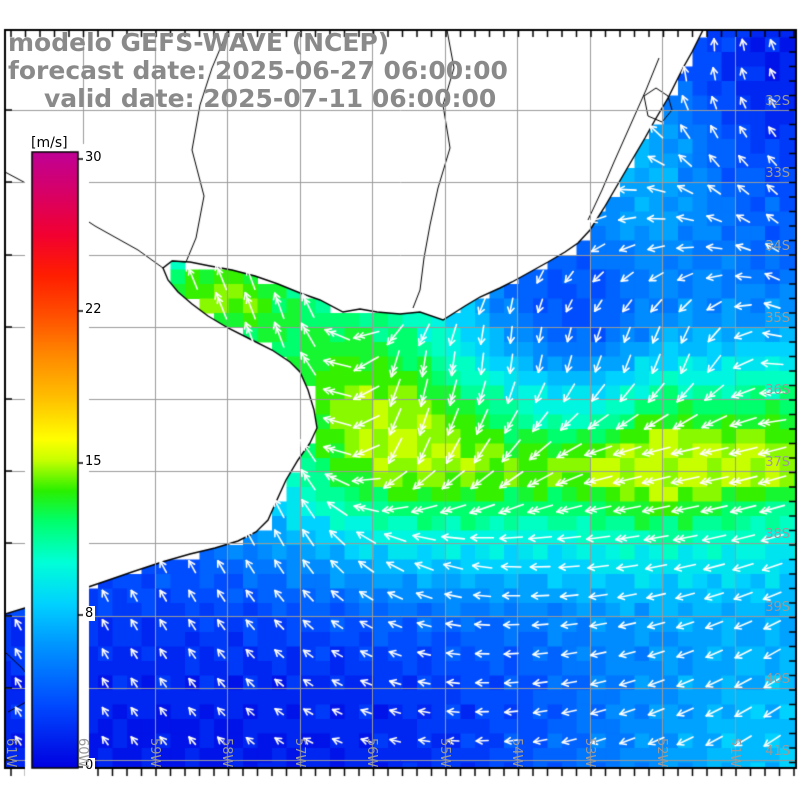 Image resolution: width=800 pixels, height=800 pixels. What do you see at coordinates (49, 143) in the screenshot?
I see `colorbar-unit-label: [m/s]` at bounding box center [49, 143].